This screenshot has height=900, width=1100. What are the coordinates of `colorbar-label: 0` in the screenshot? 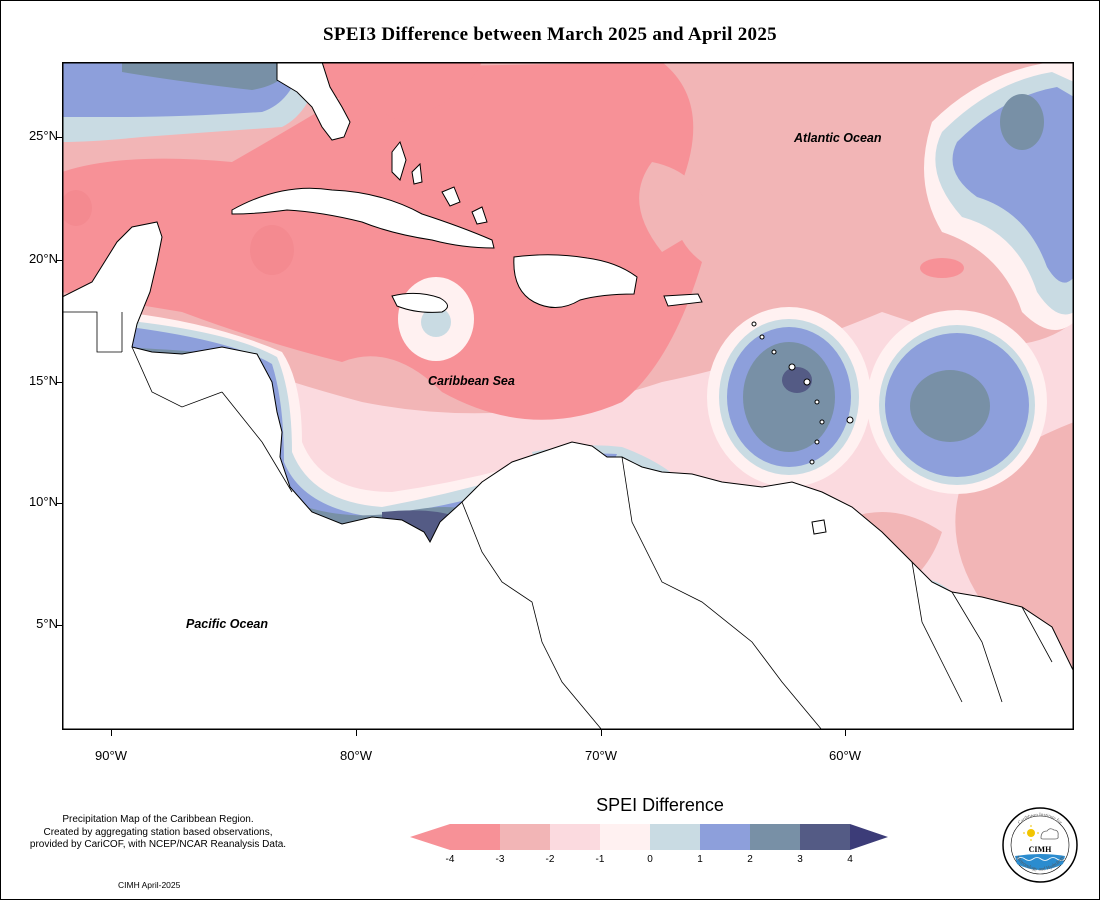 It's located at (650, 859).